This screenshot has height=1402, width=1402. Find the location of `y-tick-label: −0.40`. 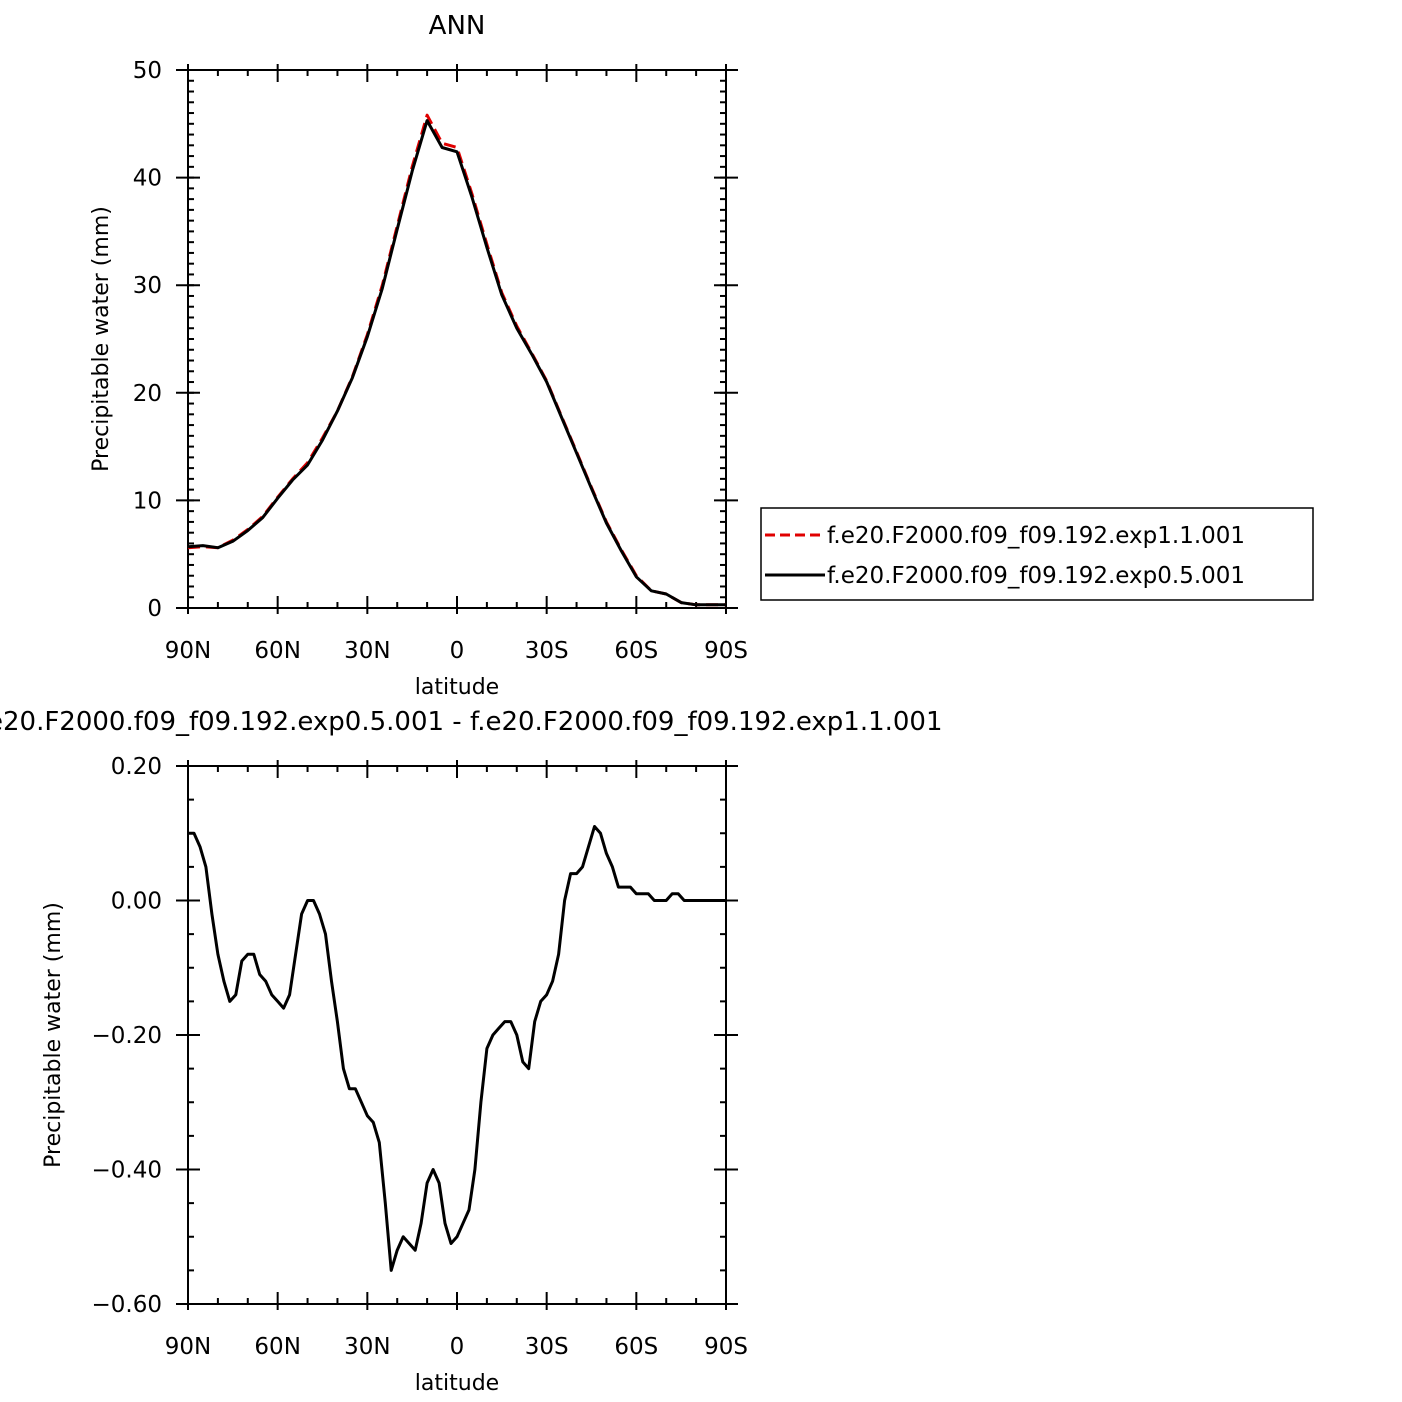

y-tick-label: −0.40 is located at coordinates (127, 1171).